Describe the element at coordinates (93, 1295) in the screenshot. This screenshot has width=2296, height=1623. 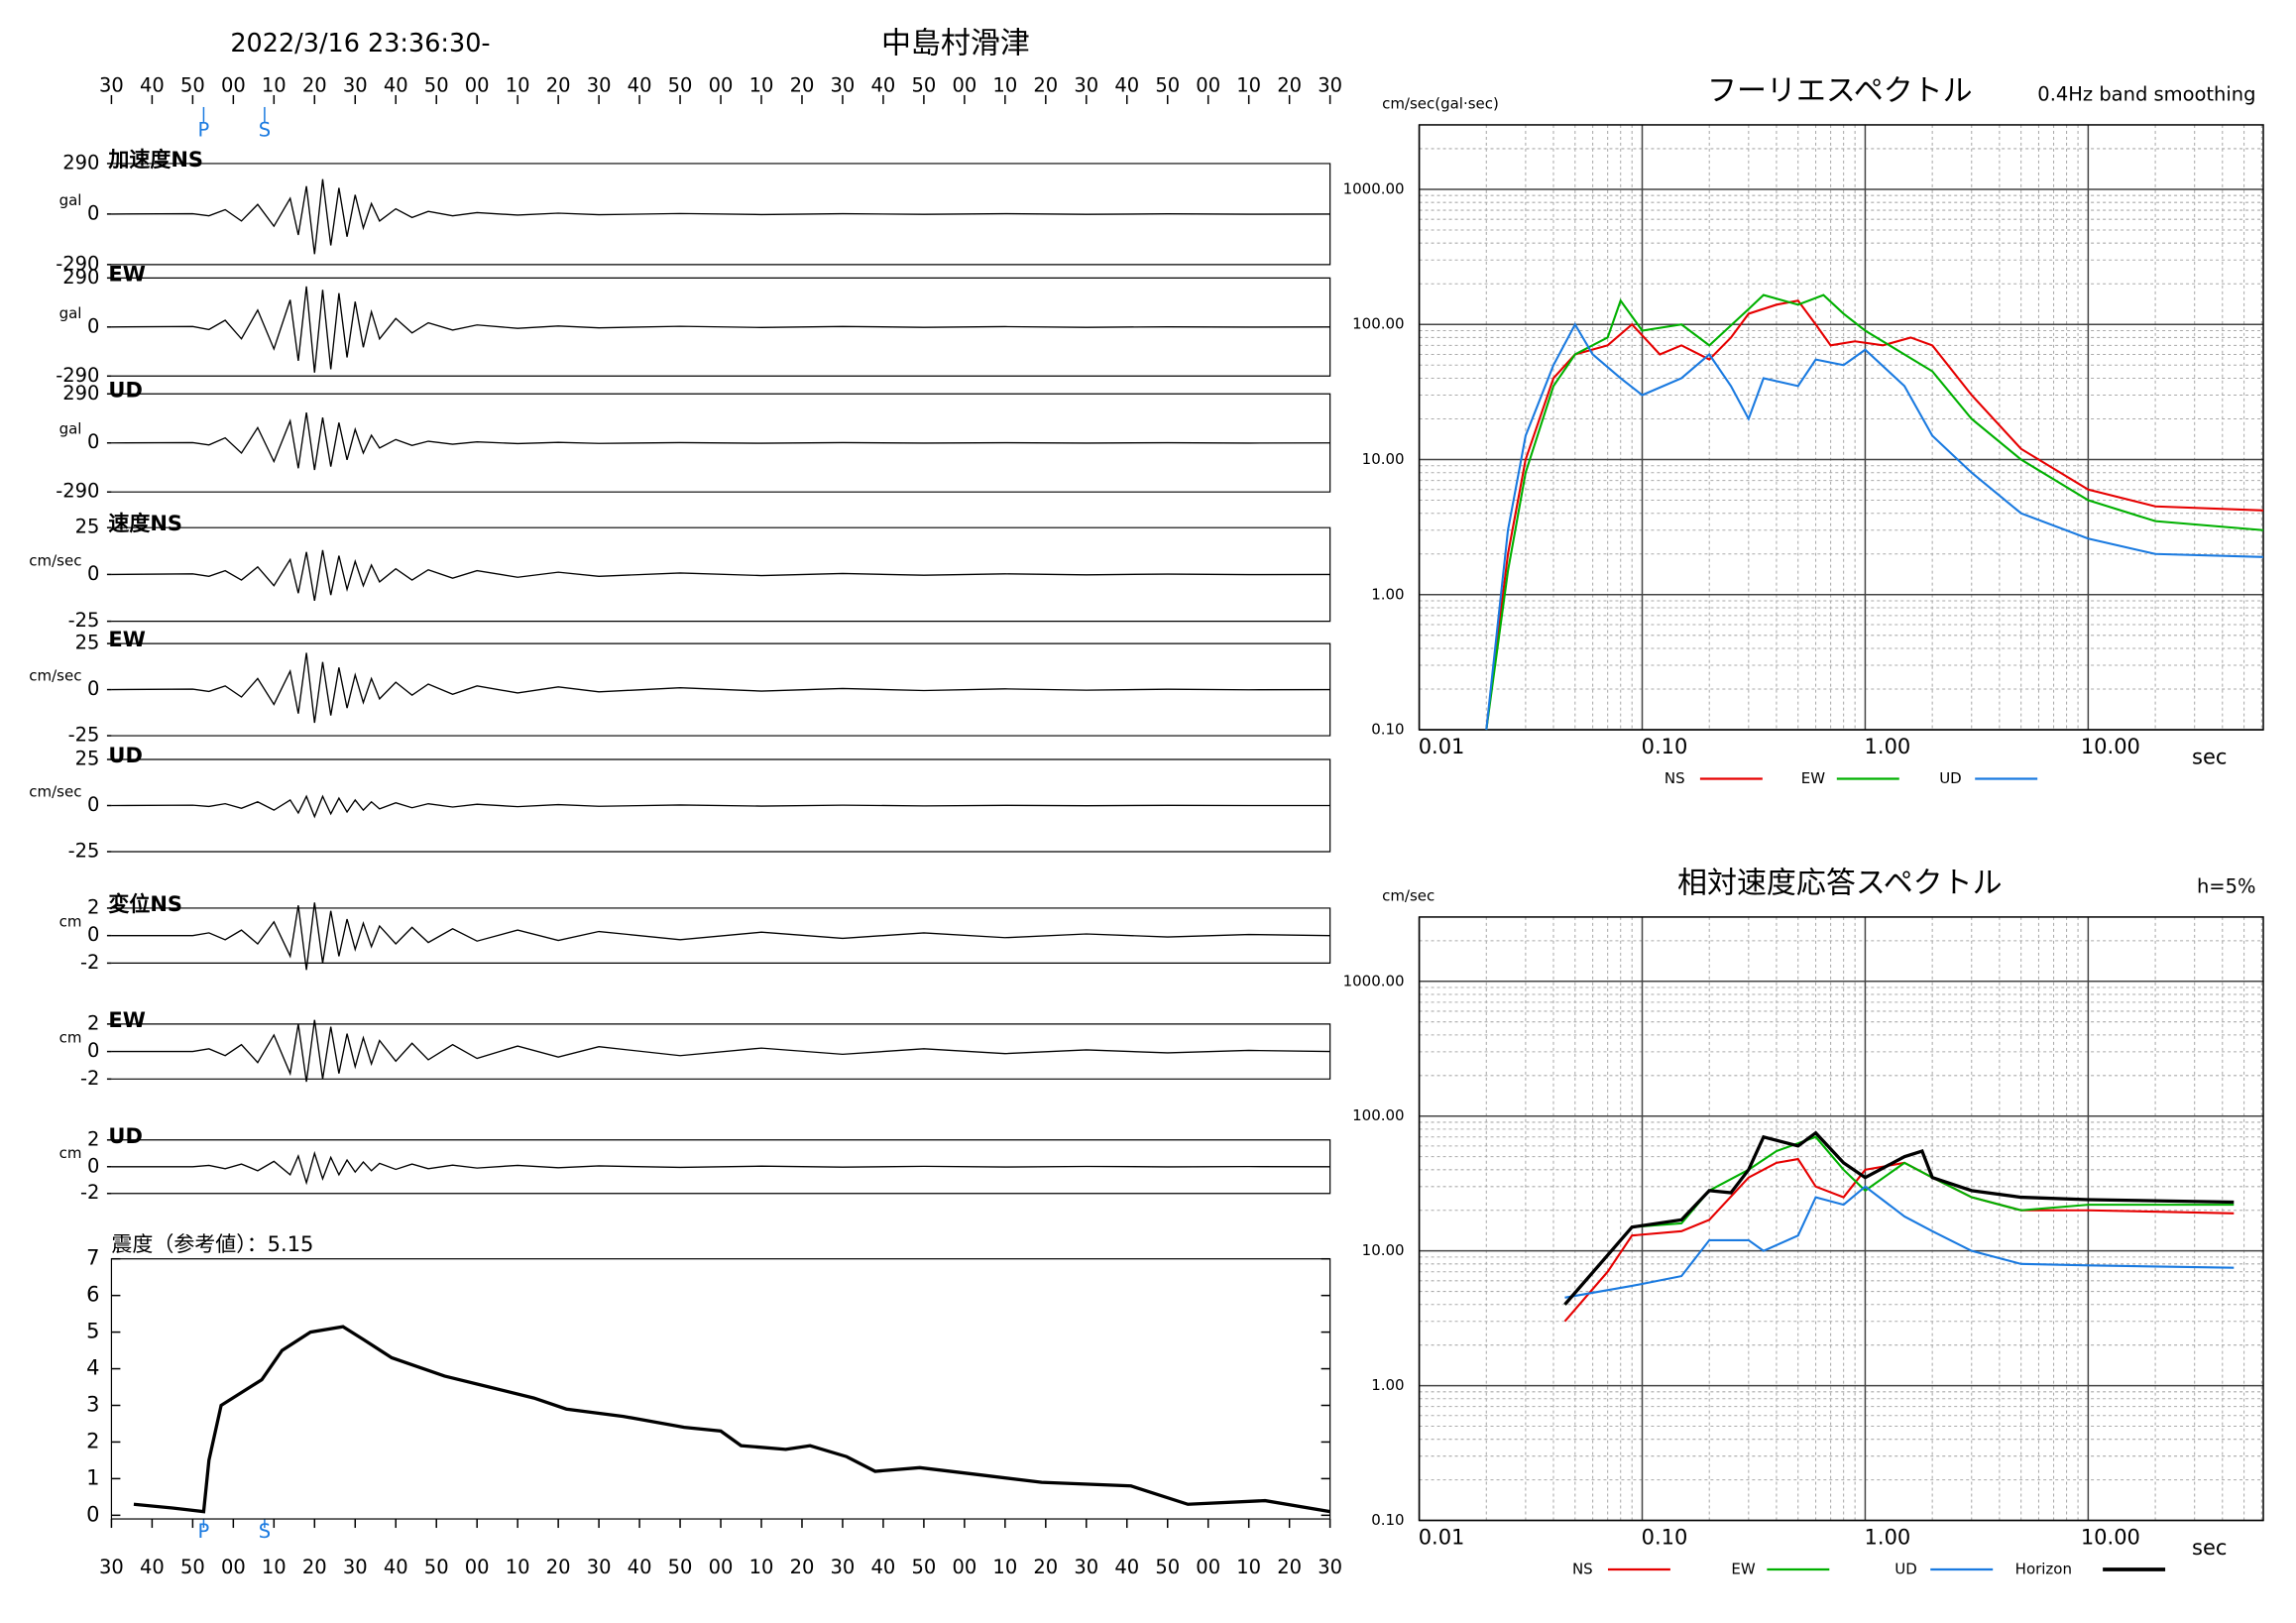
I see `y-tick-label: 6` at that location.